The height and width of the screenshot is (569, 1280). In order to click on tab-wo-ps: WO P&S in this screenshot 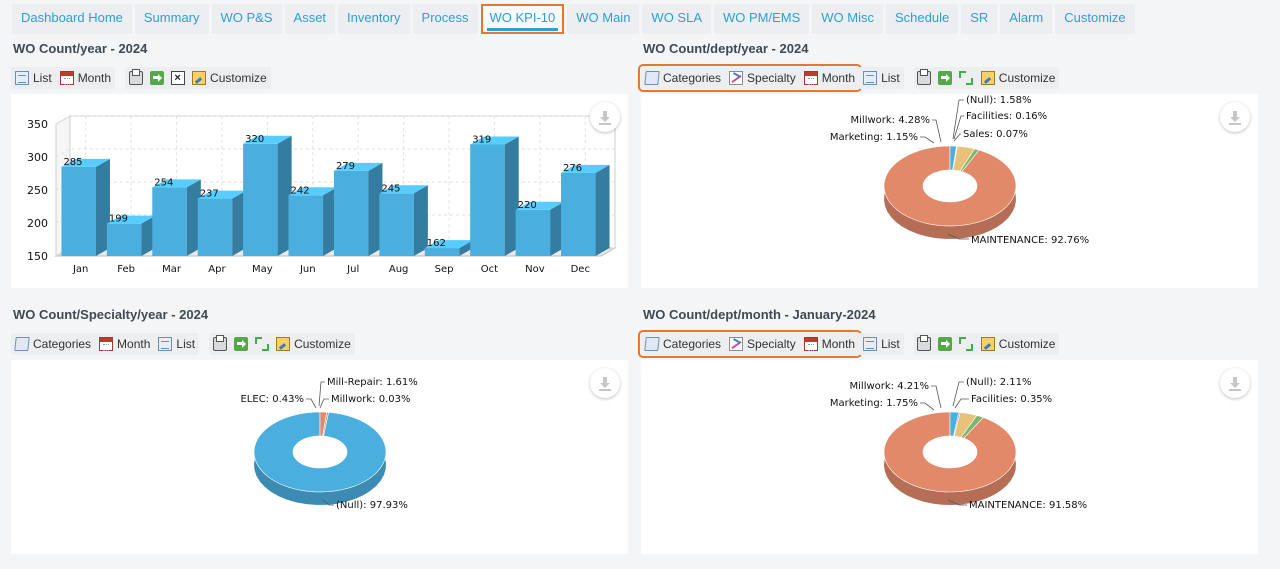, I will do `click(246, 19)`.